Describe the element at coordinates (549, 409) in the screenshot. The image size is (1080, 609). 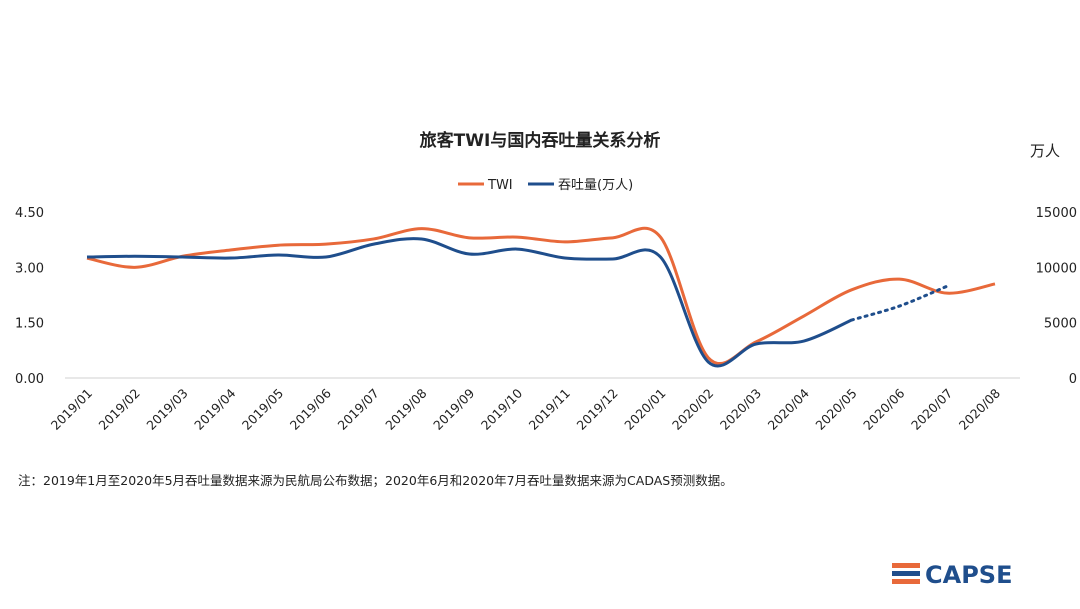
I see `x-tick-label: 2019/11` at that location.